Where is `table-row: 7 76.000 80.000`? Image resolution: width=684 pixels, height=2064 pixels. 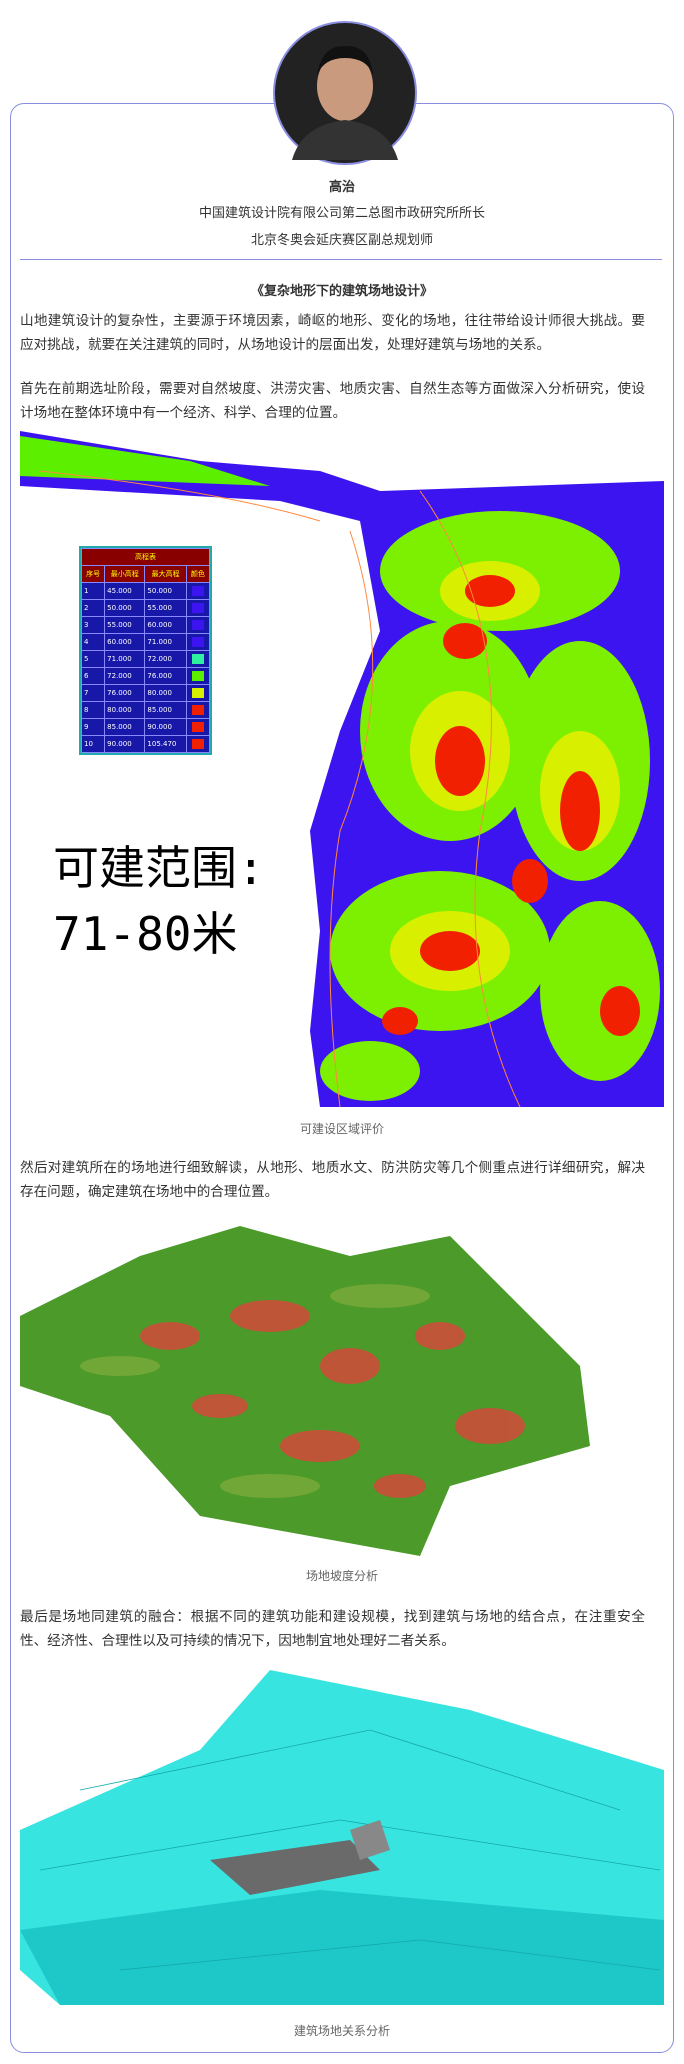 table-row: 7 76.000 80.000 is located at coordinates (145, 693).